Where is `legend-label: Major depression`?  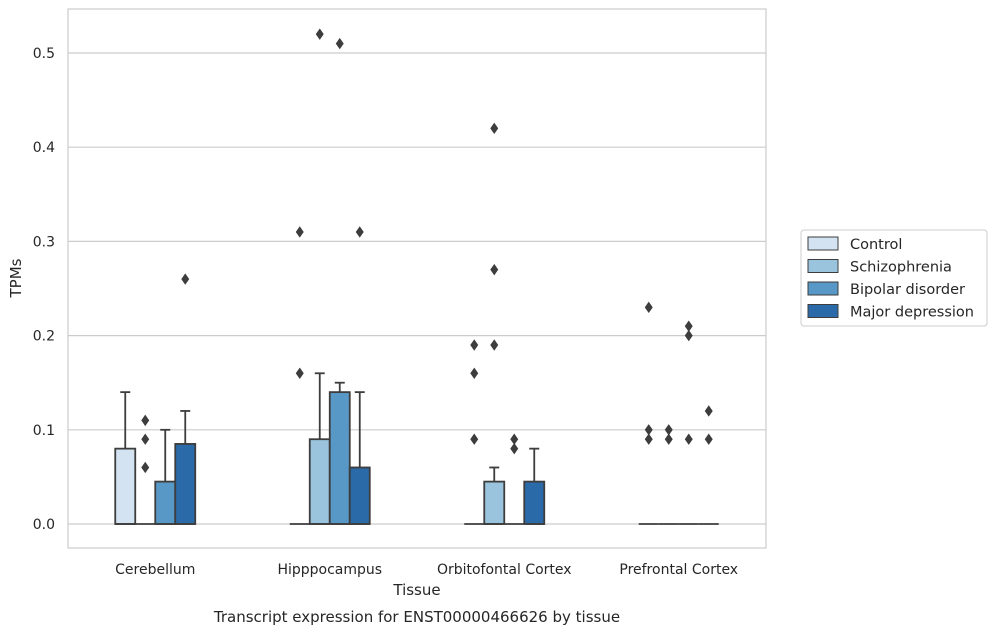
legend-label: Major depression is located at coordinates (912, 313).